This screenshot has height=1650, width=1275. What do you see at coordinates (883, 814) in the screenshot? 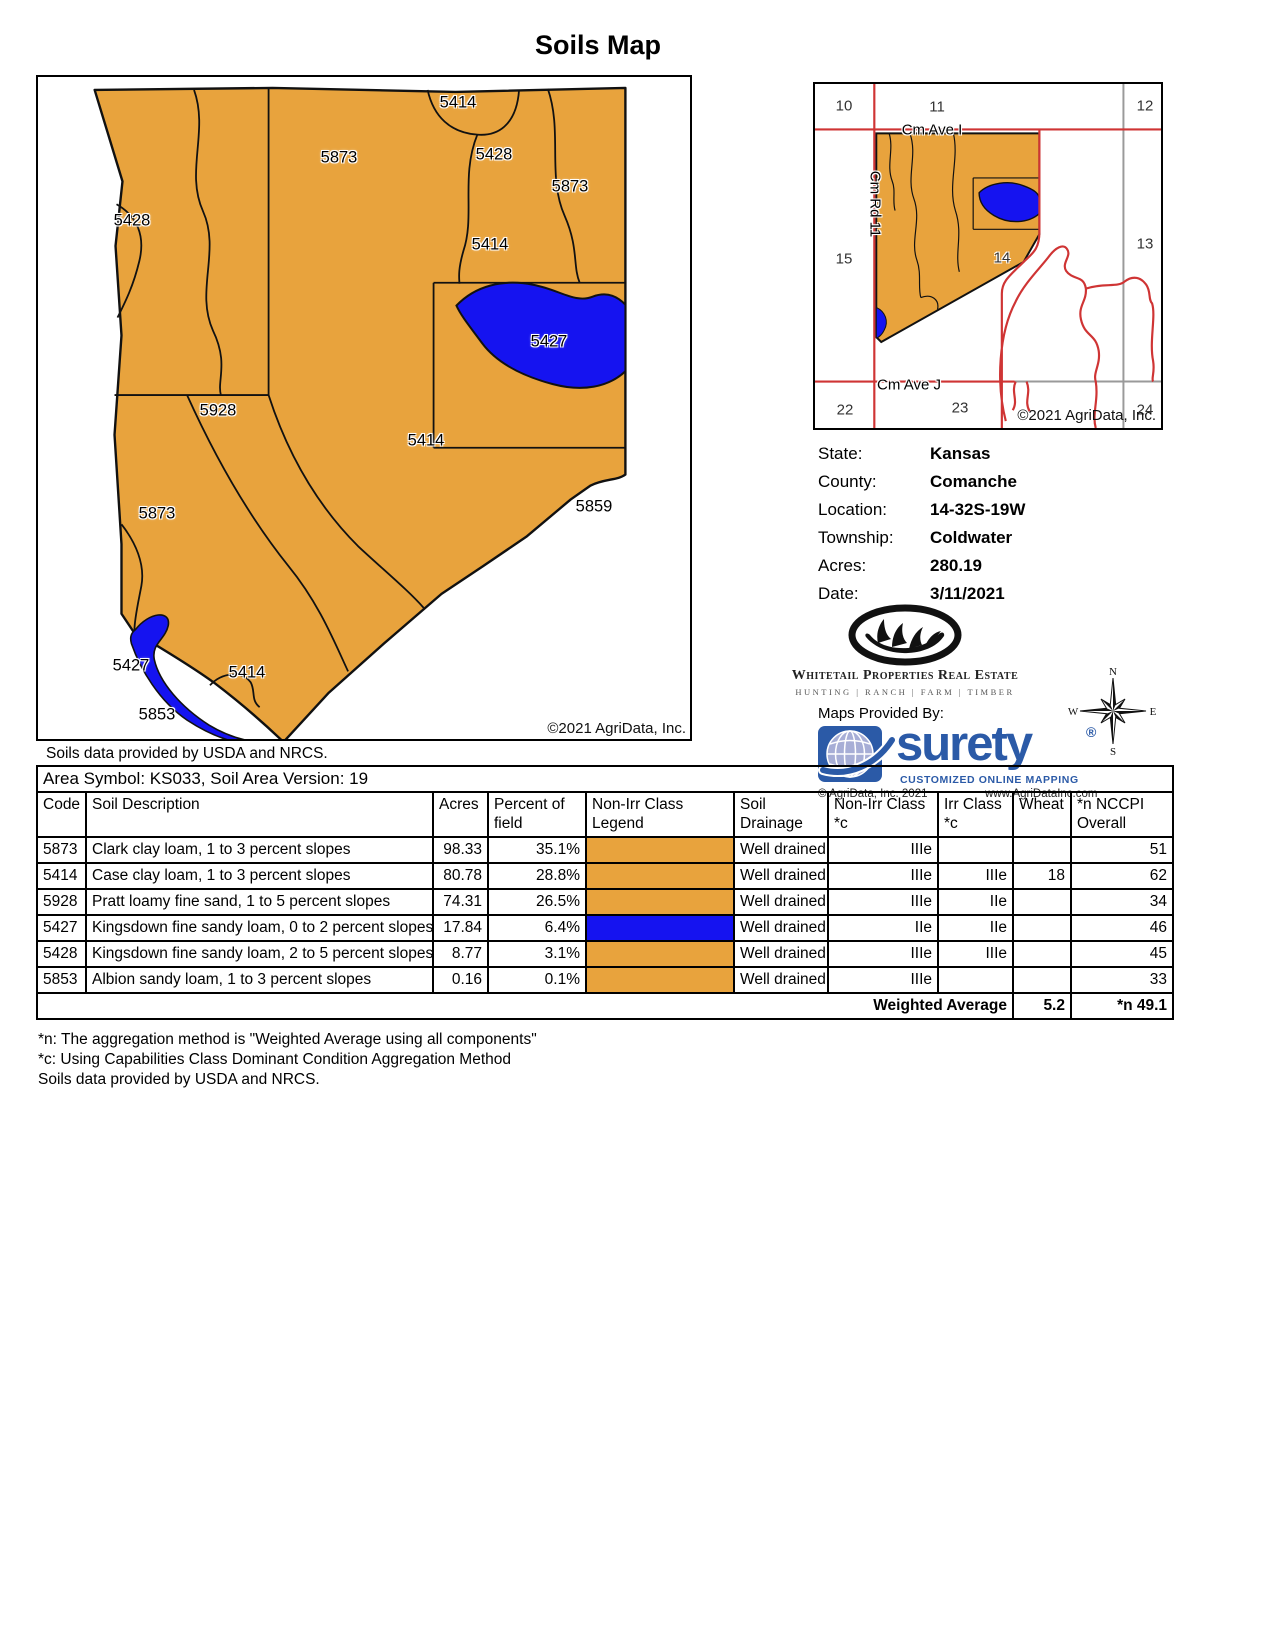
I see `column-header: Non-Irr Class *c` at bounding box center [883, 814].